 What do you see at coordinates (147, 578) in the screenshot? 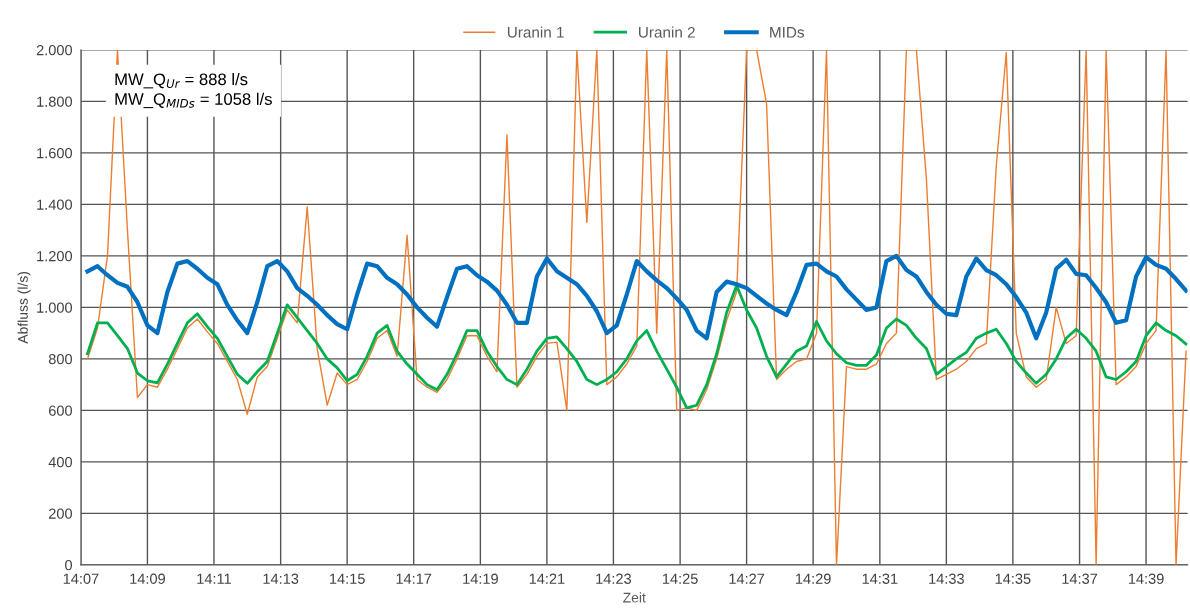
I see `x-tick-label: 14:09` at bounding box center [147, 578].